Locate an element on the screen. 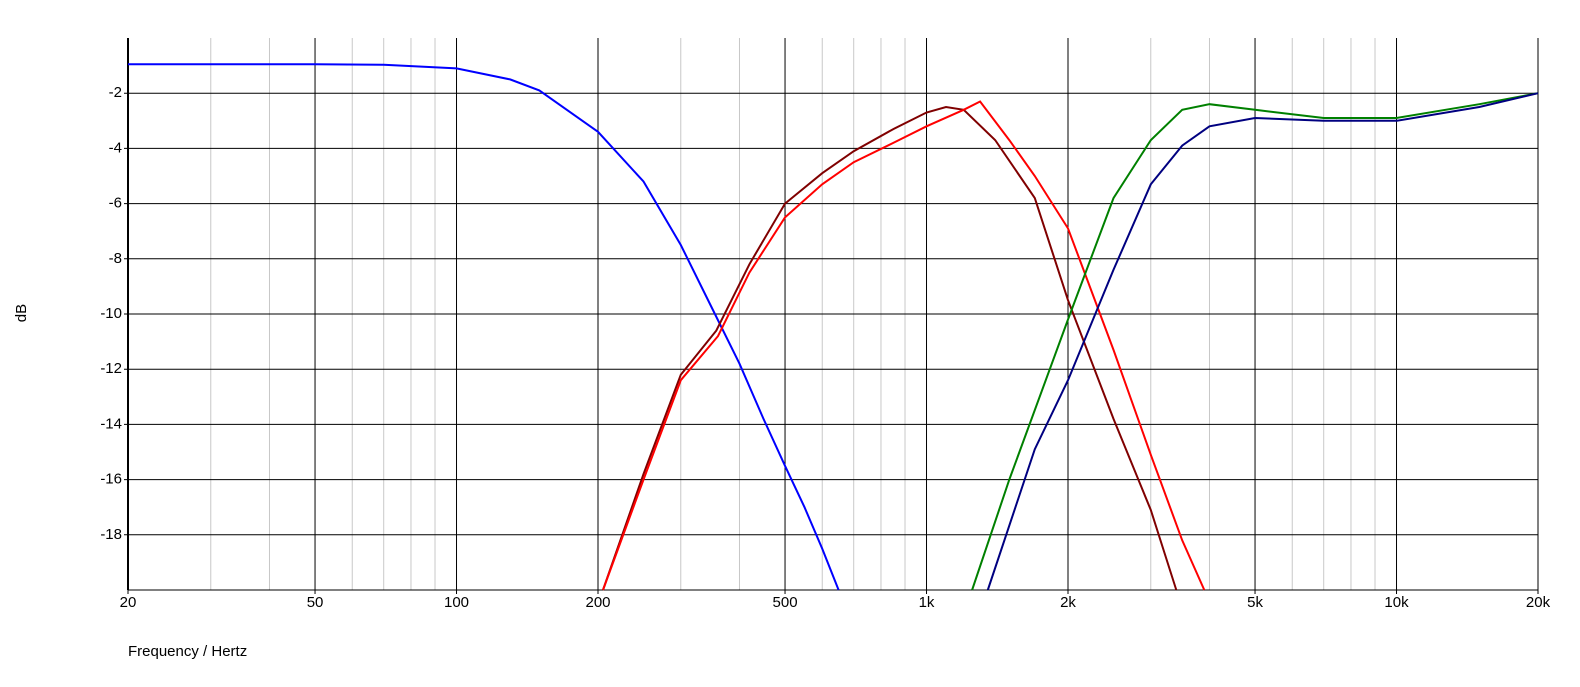  x-tick-label: 500 is located at coordinates (785, 602).